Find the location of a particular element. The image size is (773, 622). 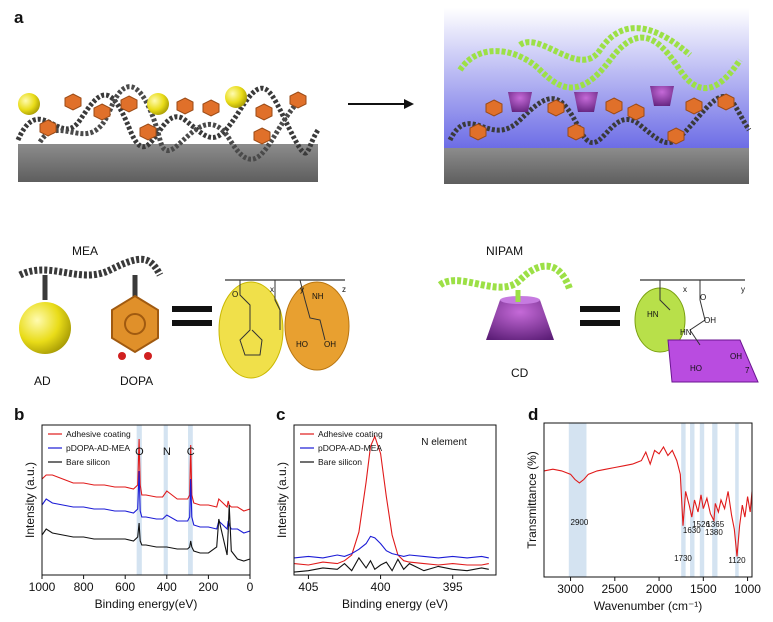

x-tick-label: 200 is located at coordinates (208, 587).